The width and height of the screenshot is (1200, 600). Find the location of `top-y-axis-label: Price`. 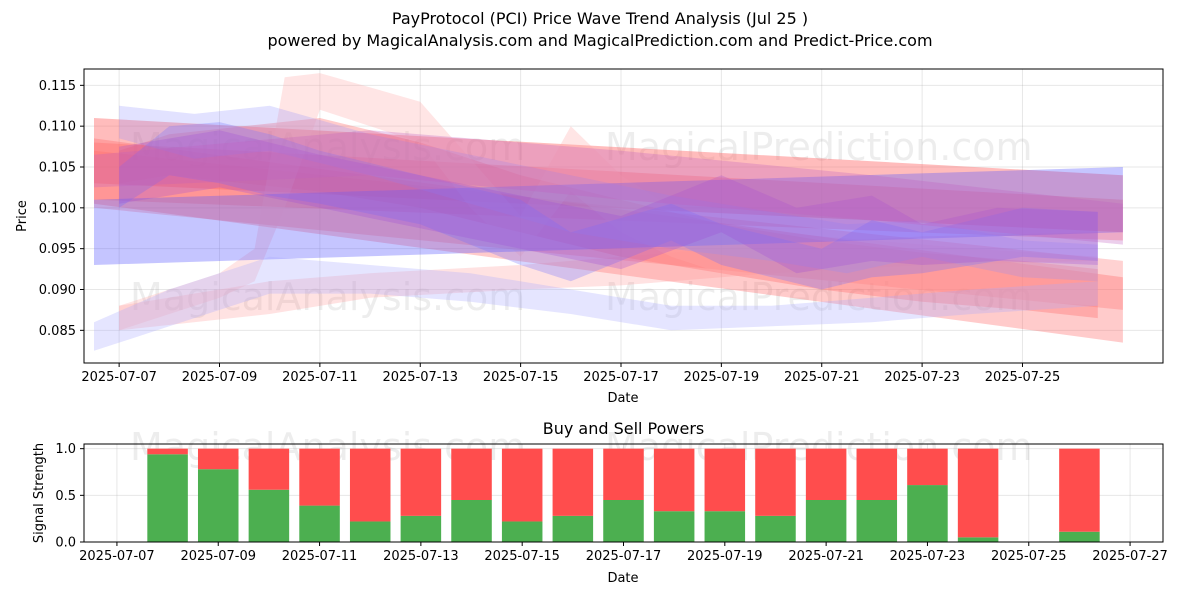

top-y-axis-label: Price is located at coordinates (22, 216).